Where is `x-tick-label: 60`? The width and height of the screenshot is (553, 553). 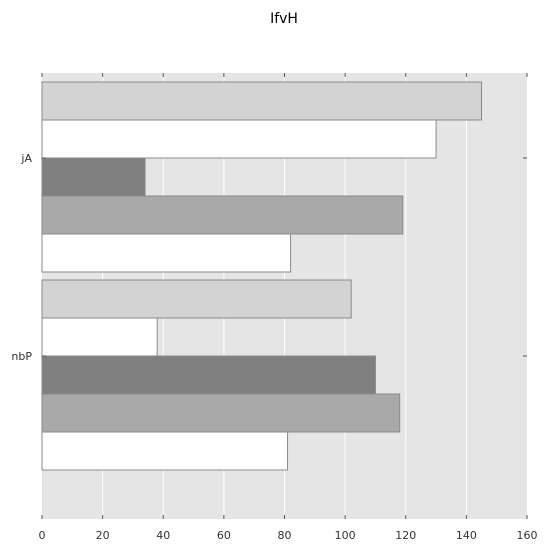
x-tick-label: 60 is located at coordinates (224, 535).